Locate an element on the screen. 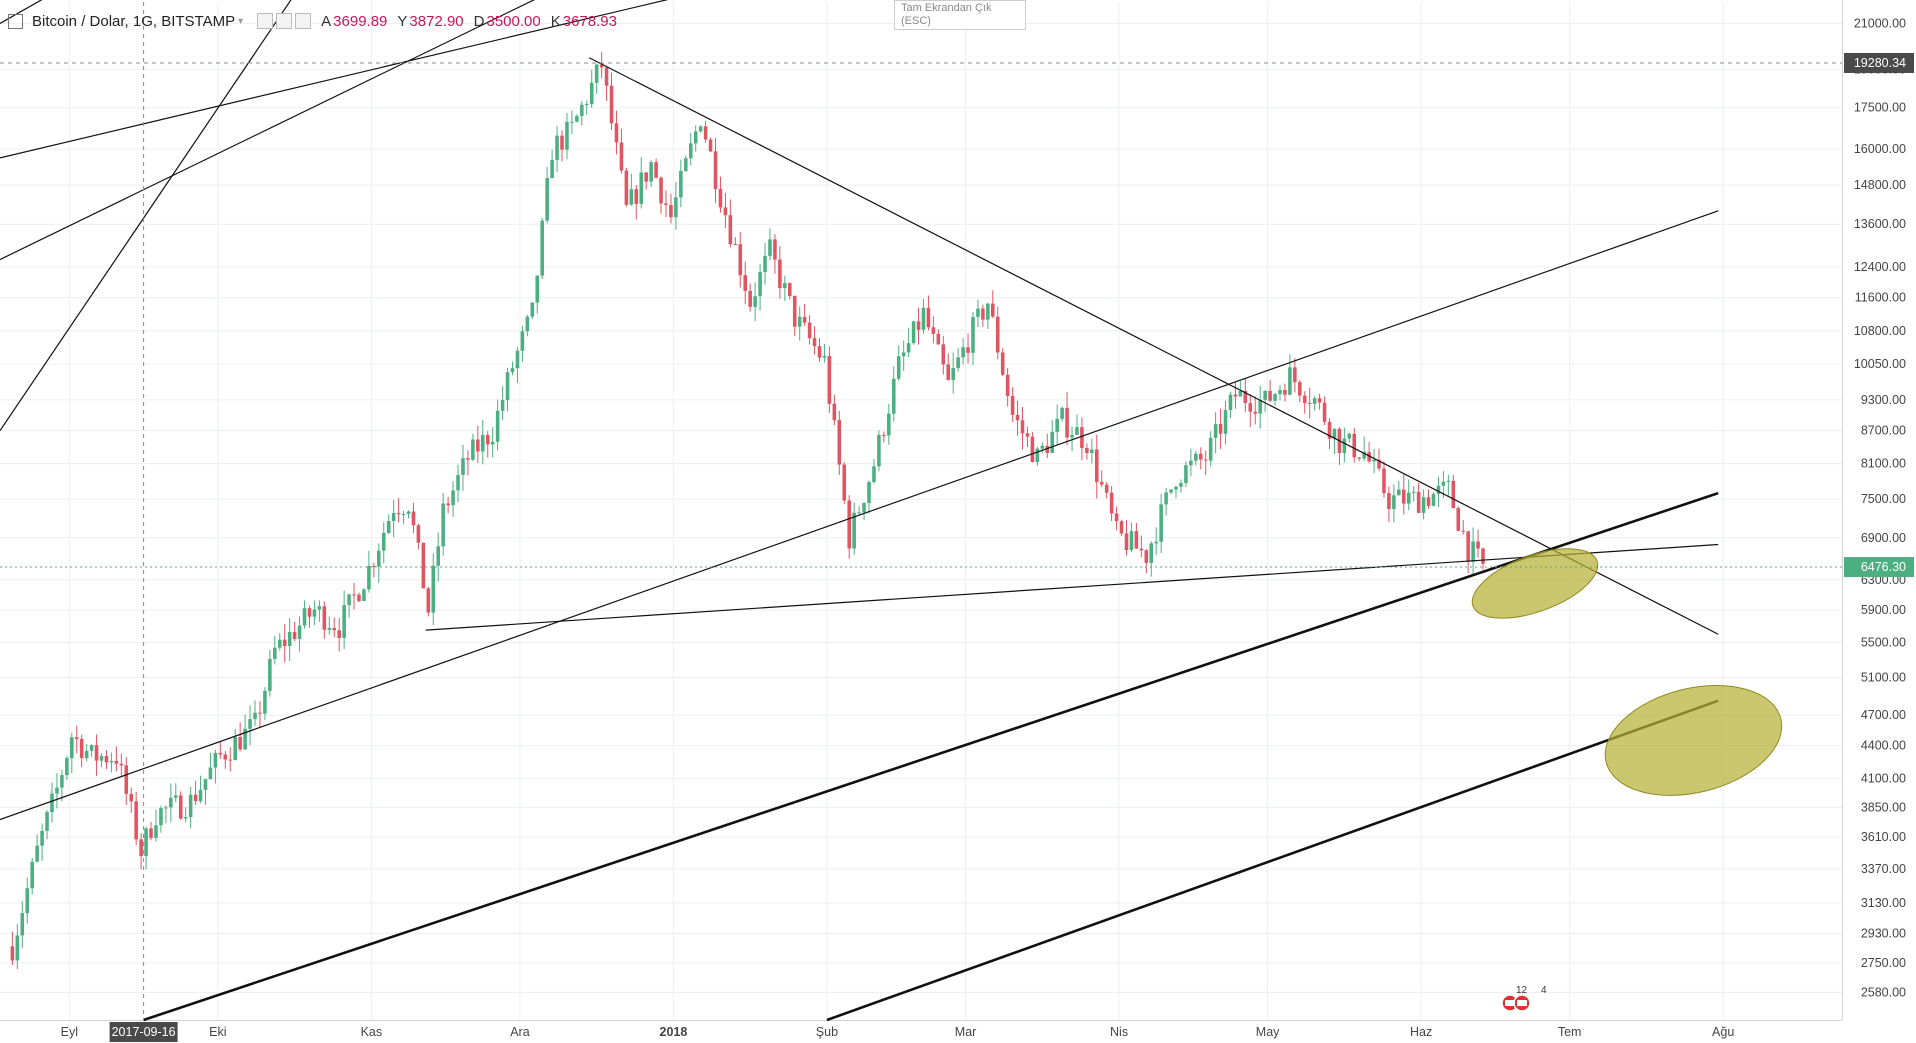 The height and width of the screenshot is (1043, 1916). time-tick-label: 2018 is located at coordinates (674, 1032).